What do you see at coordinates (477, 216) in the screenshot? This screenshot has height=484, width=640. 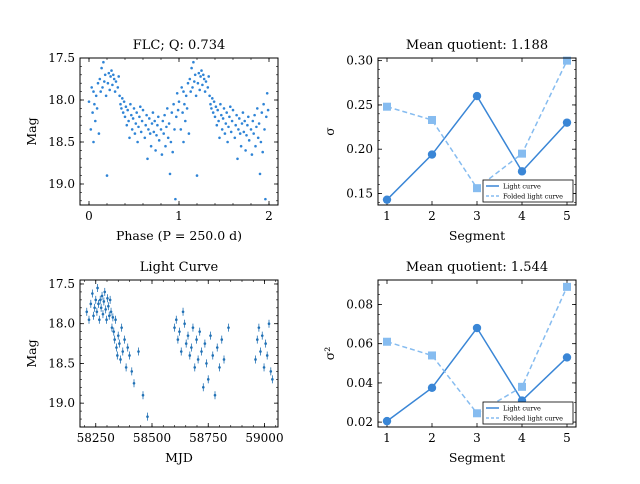 I see `x-tick-label: 3` at bounding box center [477, 216].